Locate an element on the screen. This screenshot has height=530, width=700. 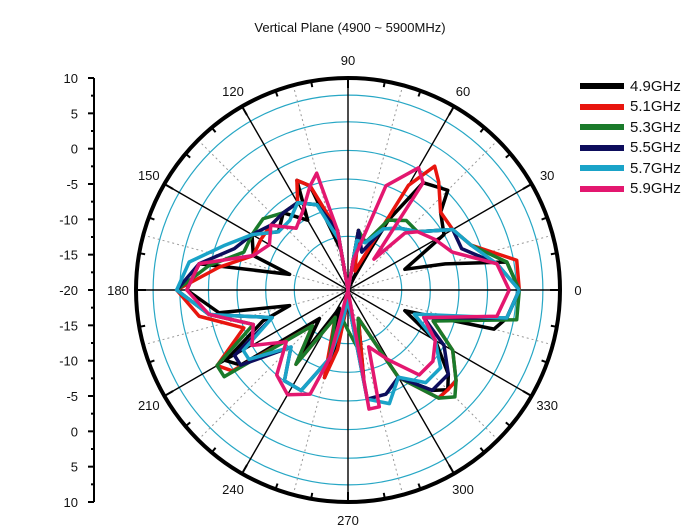
legend-label: 4.9GHz is located at coordinates (655, 86).